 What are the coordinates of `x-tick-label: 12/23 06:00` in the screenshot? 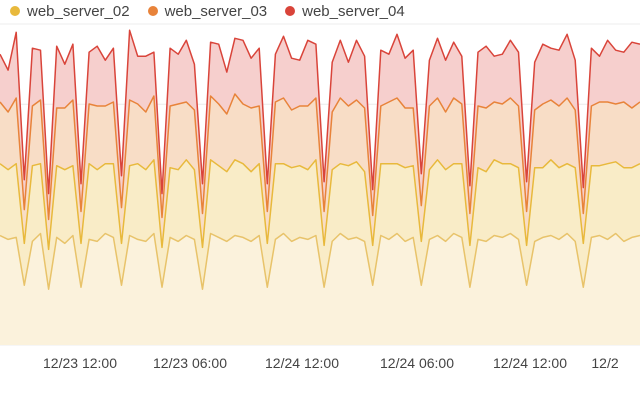 It's located at (190, 363).